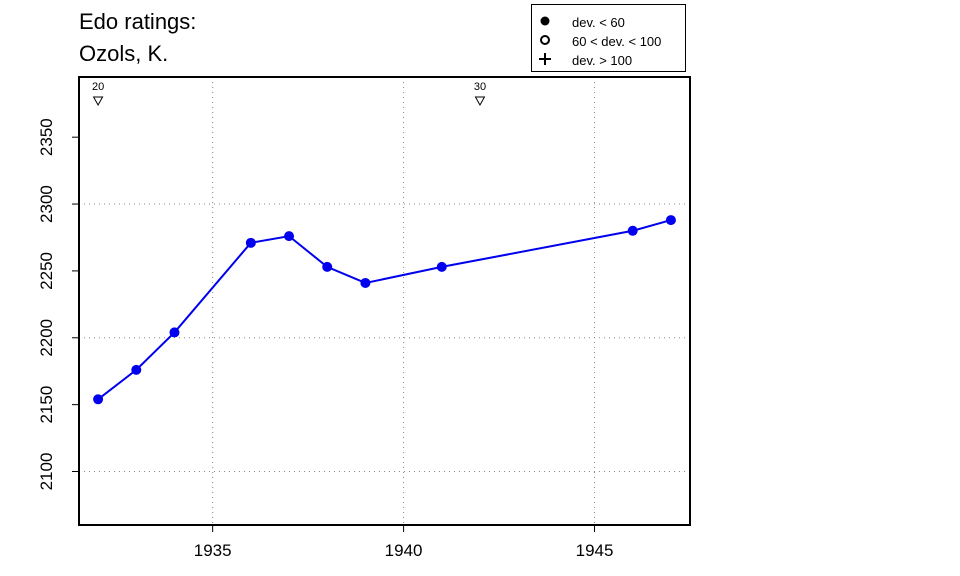  I want to click on y-tick-label: 2200, so click(46, 338).